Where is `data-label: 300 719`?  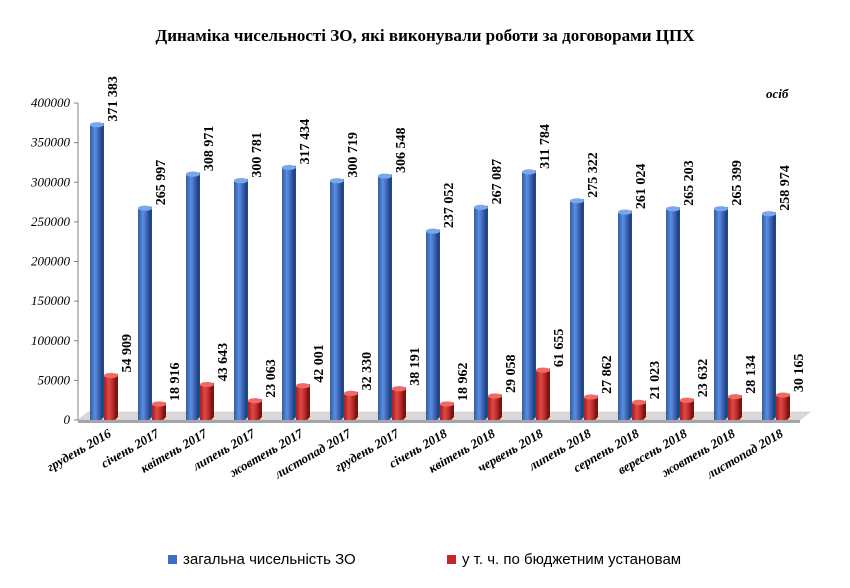
data-label: 300 719 is located at coordinates (353, 155).